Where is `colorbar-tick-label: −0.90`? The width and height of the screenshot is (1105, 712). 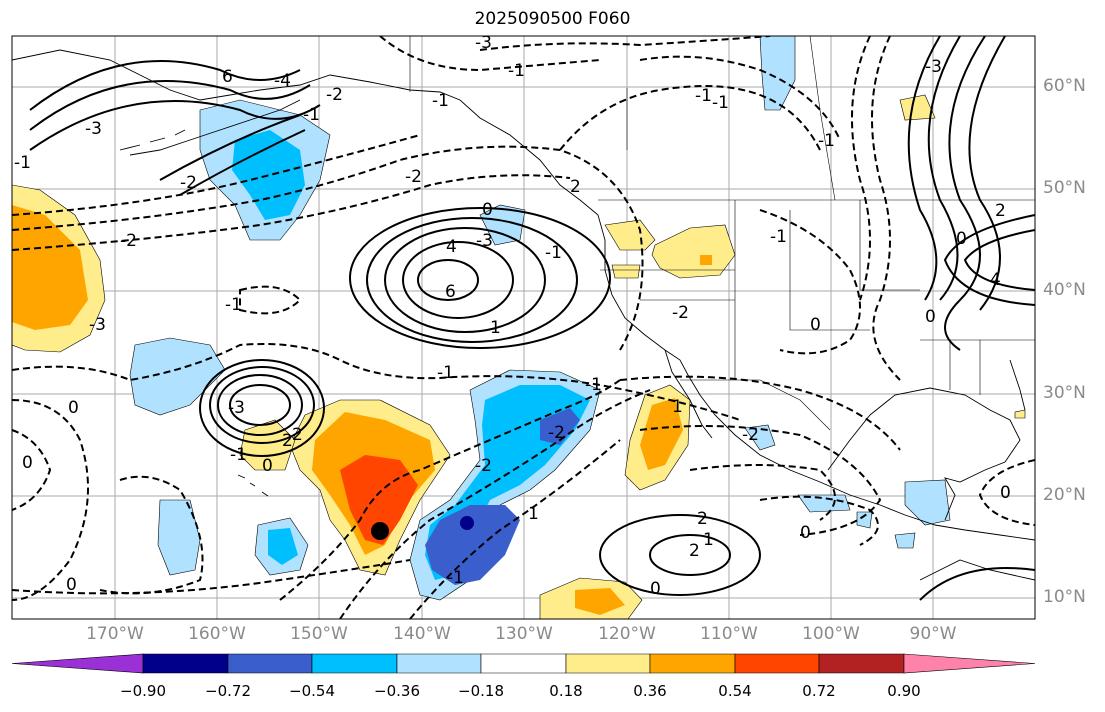
colorbar-tick-label: −0.90 is located at coordinates (143, 691).